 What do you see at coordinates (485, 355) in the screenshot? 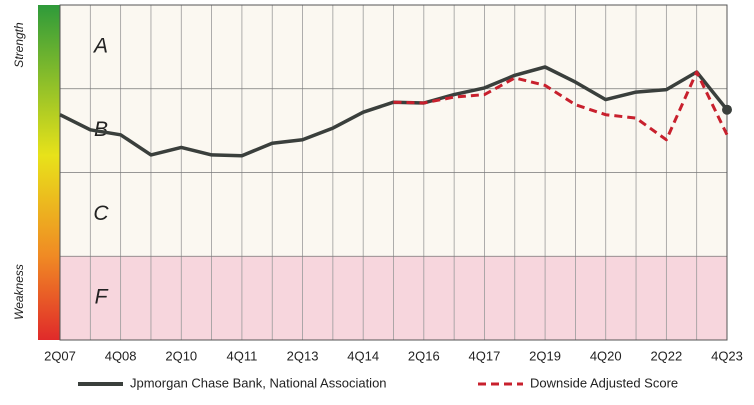
I see `x-tick-label: 4Q17` at bounding box center [485, 355].